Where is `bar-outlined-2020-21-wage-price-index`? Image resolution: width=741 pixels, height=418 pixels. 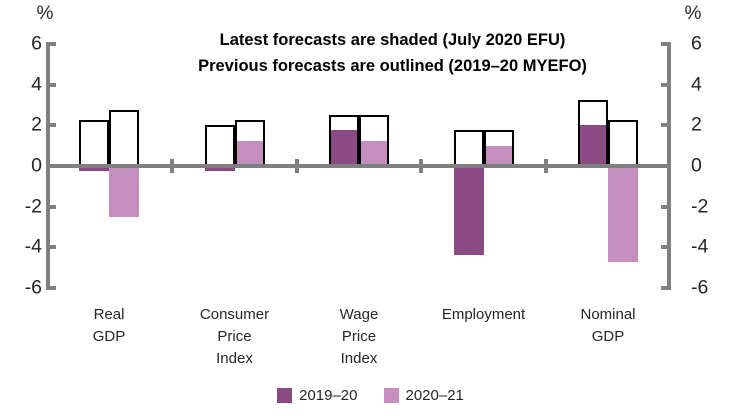
bar-outlined-2020-21-wage-price-index is located at coordinates (374, 140).